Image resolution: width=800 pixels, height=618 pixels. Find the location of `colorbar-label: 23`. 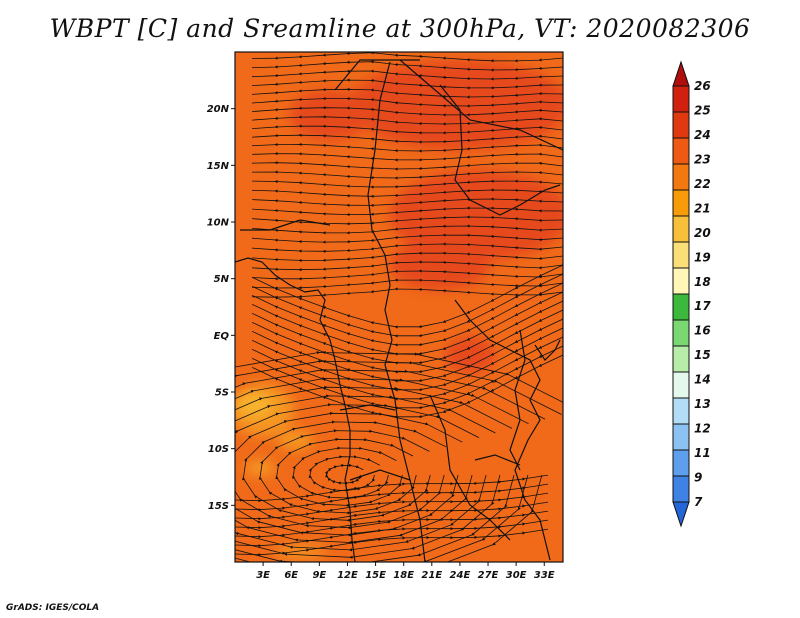

colorbar-label: 23 is located at coordinates (702, 159).